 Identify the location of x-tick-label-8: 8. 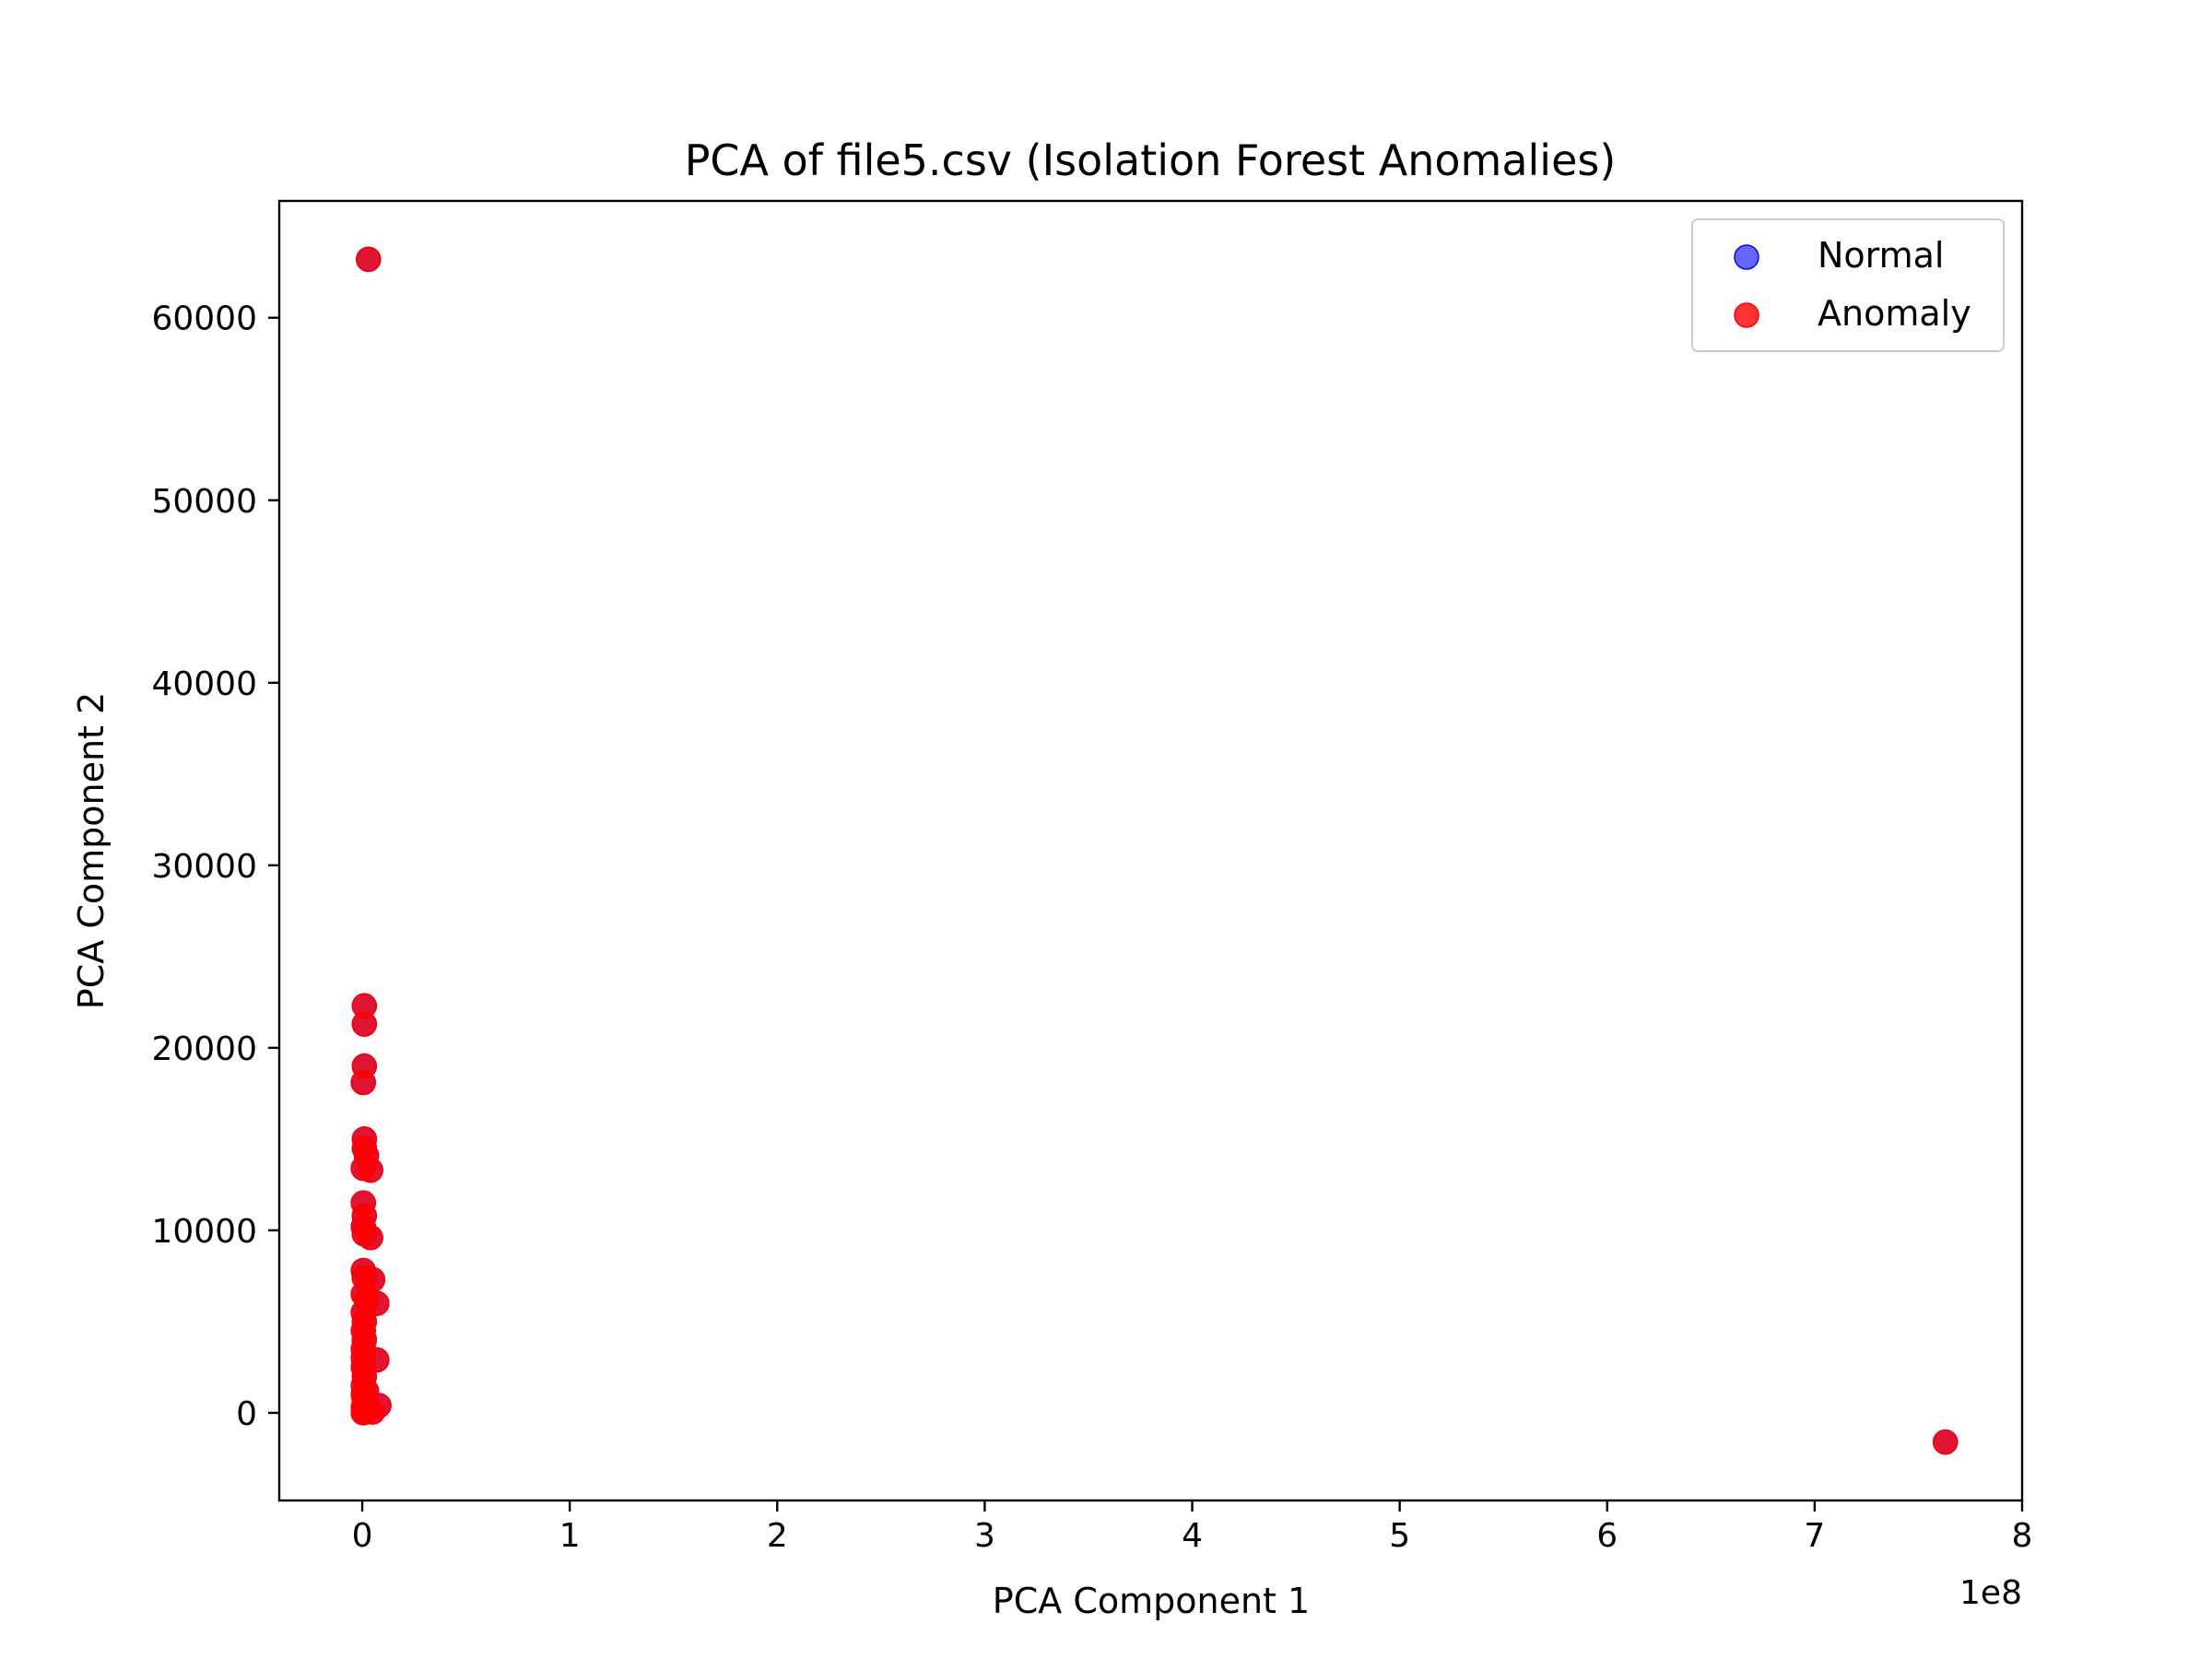
(2022, 1536).